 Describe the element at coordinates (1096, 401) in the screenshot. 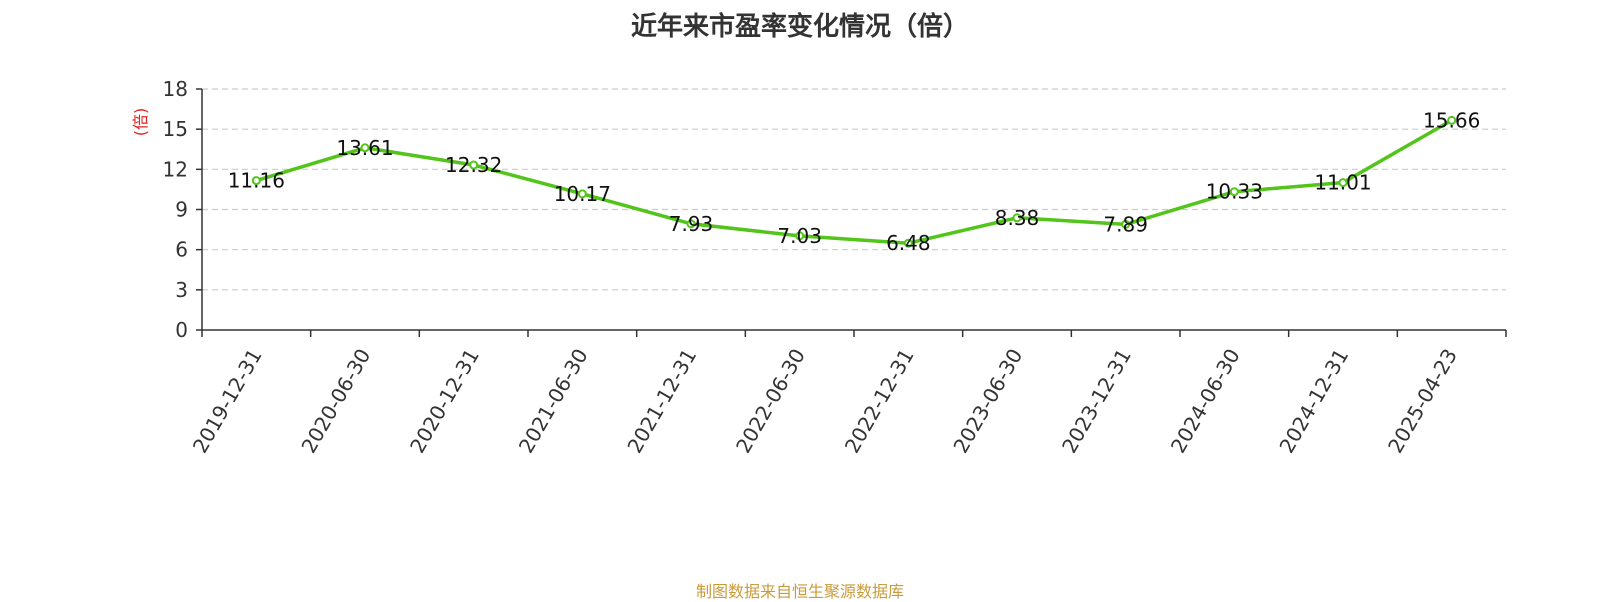

I see `x-tick-label: 2023-12-31` at that location.